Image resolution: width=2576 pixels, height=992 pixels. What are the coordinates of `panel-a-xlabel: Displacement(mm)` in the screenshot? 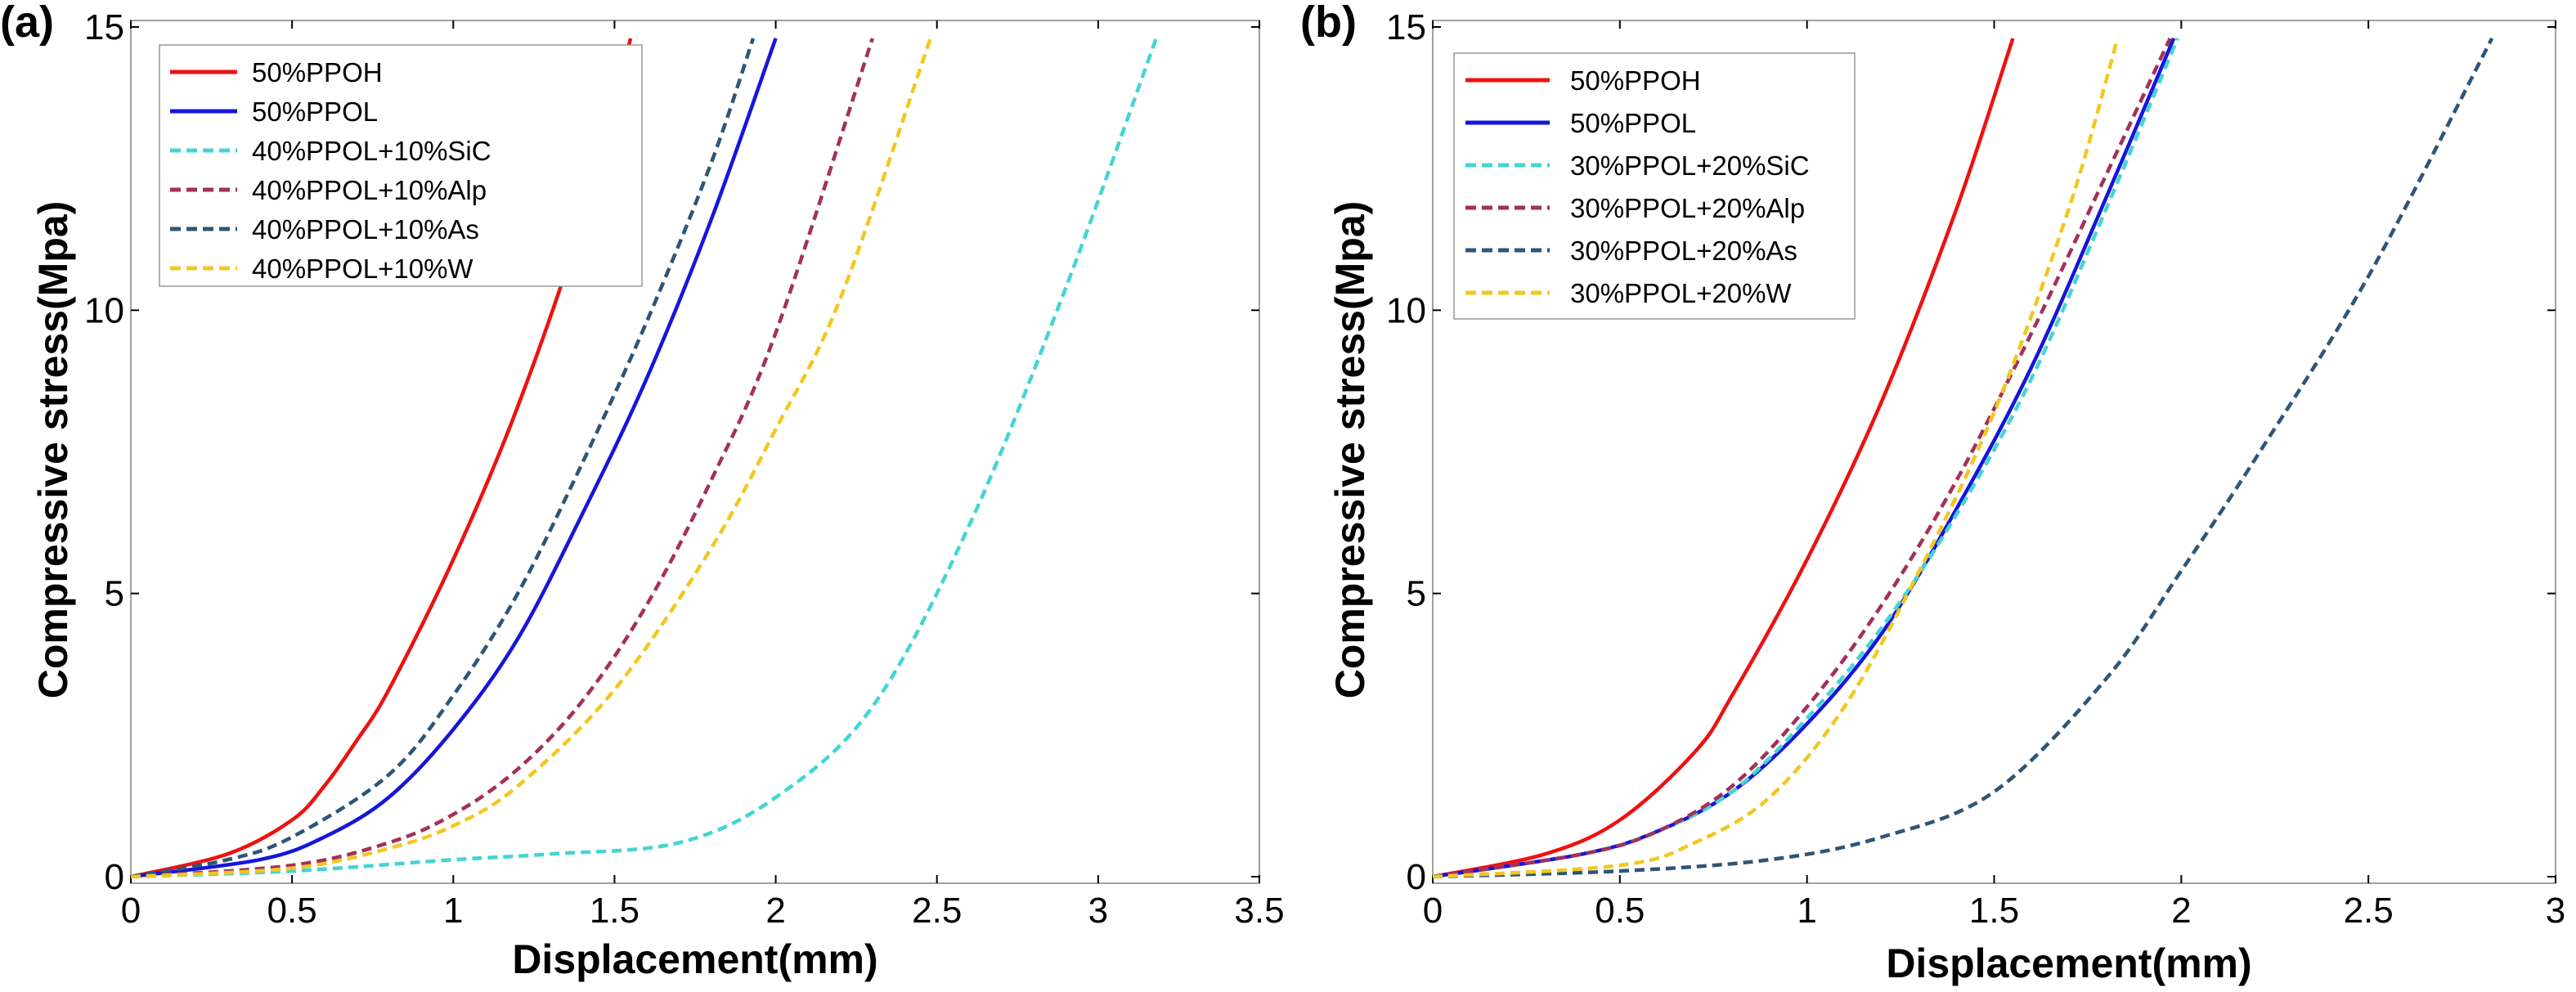 It's located at (695, 959).